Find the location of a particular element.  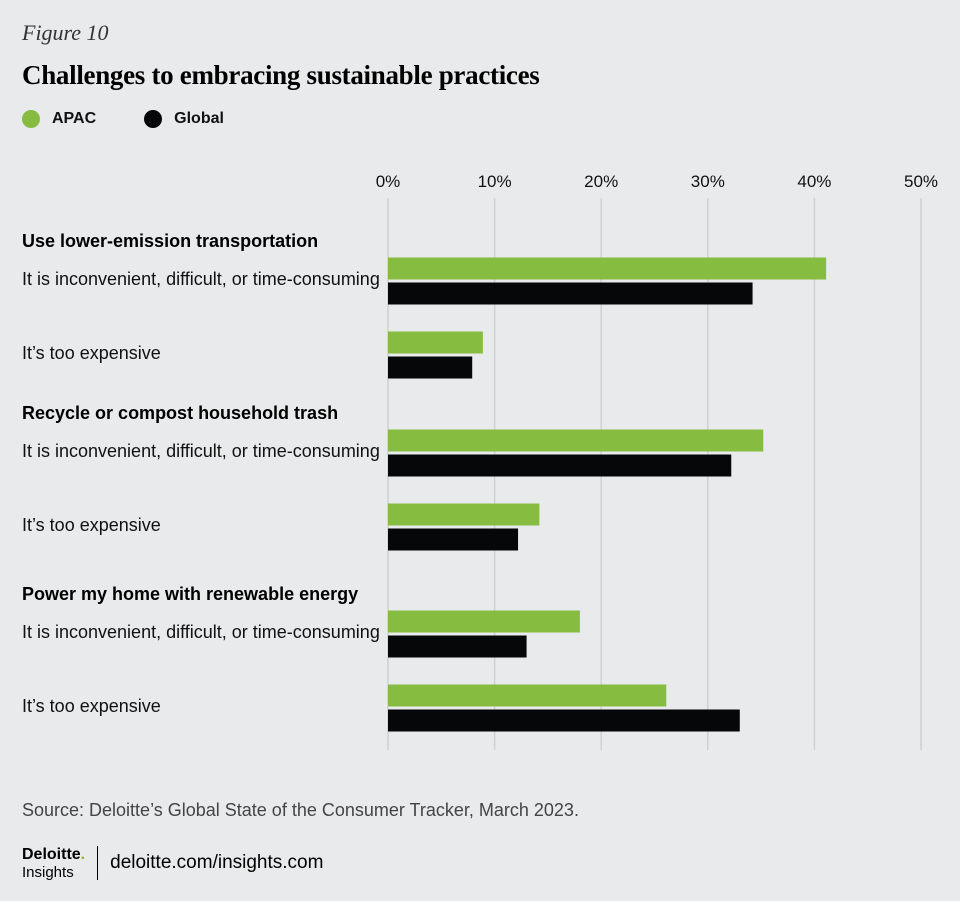

legend-label-global: Global is located at coordinates (199, 118).